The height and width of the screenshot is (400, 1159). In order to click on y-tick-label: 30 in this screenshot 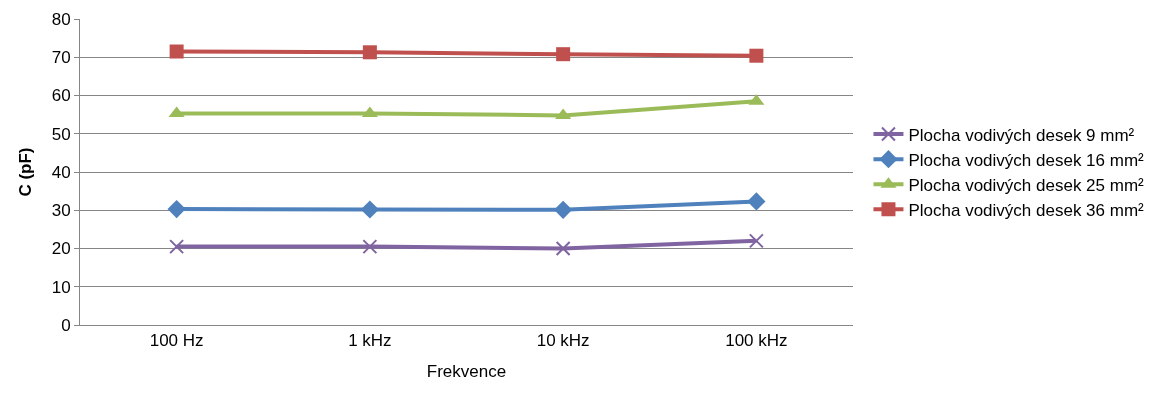, I will do `click(61, 211)`.